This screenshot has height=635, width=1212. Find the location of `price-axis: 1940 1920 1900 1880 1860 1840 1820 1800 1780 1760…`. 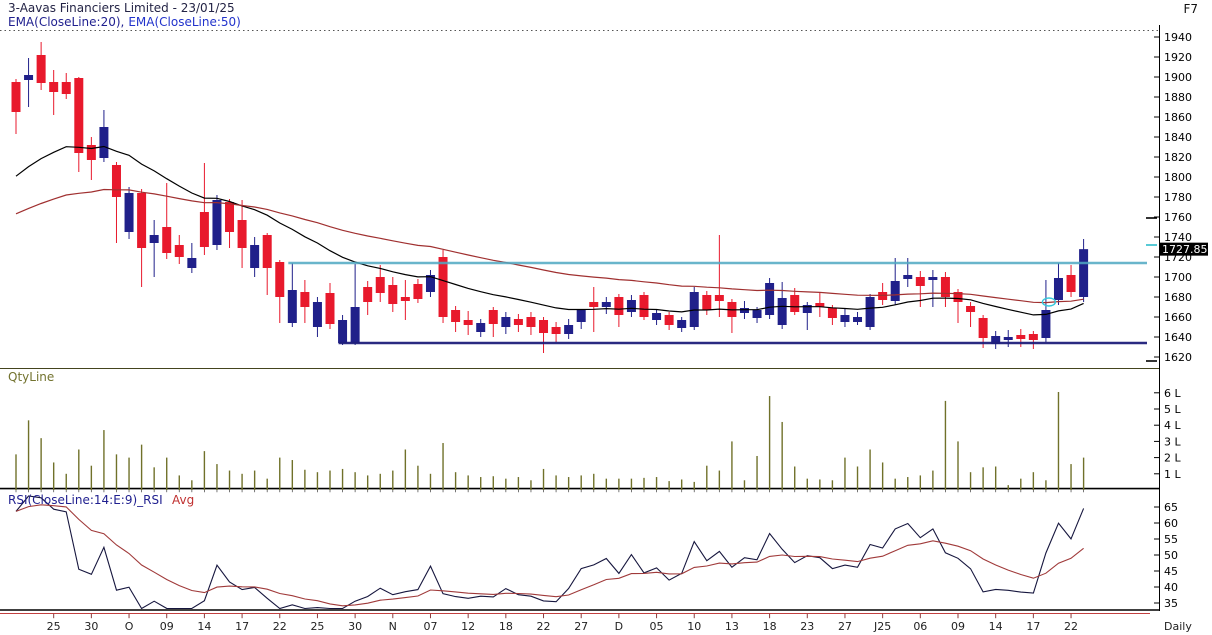

price-axis: 1940 1920 1900 1880 1860 1840 1820 1800 1780 1760… is located at coordinates (1173, 197).